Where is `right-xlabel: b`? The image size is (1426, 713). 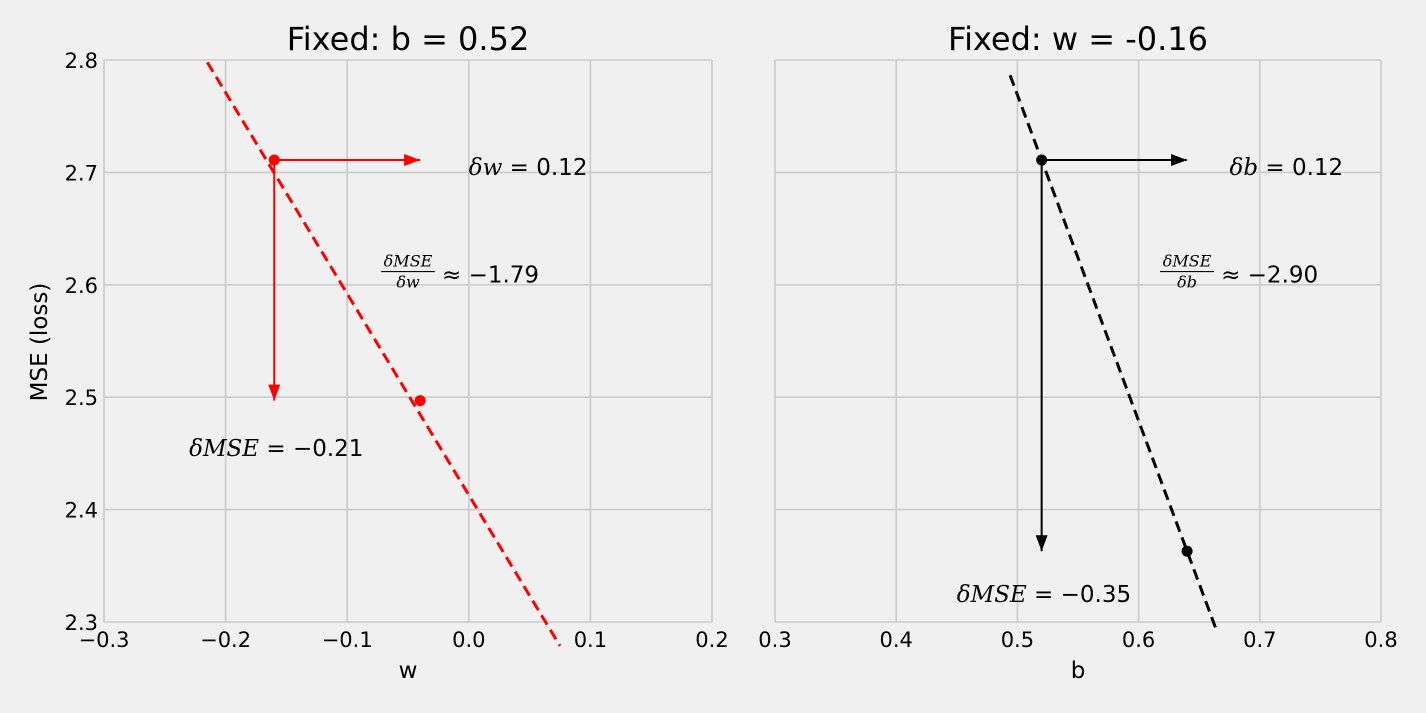
right-xlabel: b is located at coordinates (1078, 671).